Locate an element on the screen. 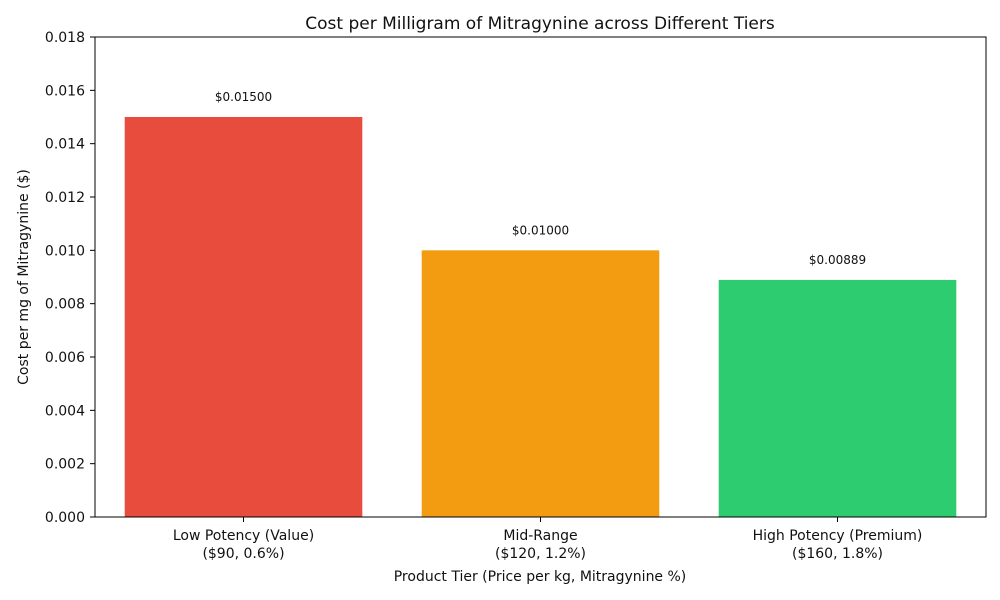 Image resolution: width=1000 pixels, height=600 pixels. x-tick-label: Mid-Range is located at coordinates (540, 536).